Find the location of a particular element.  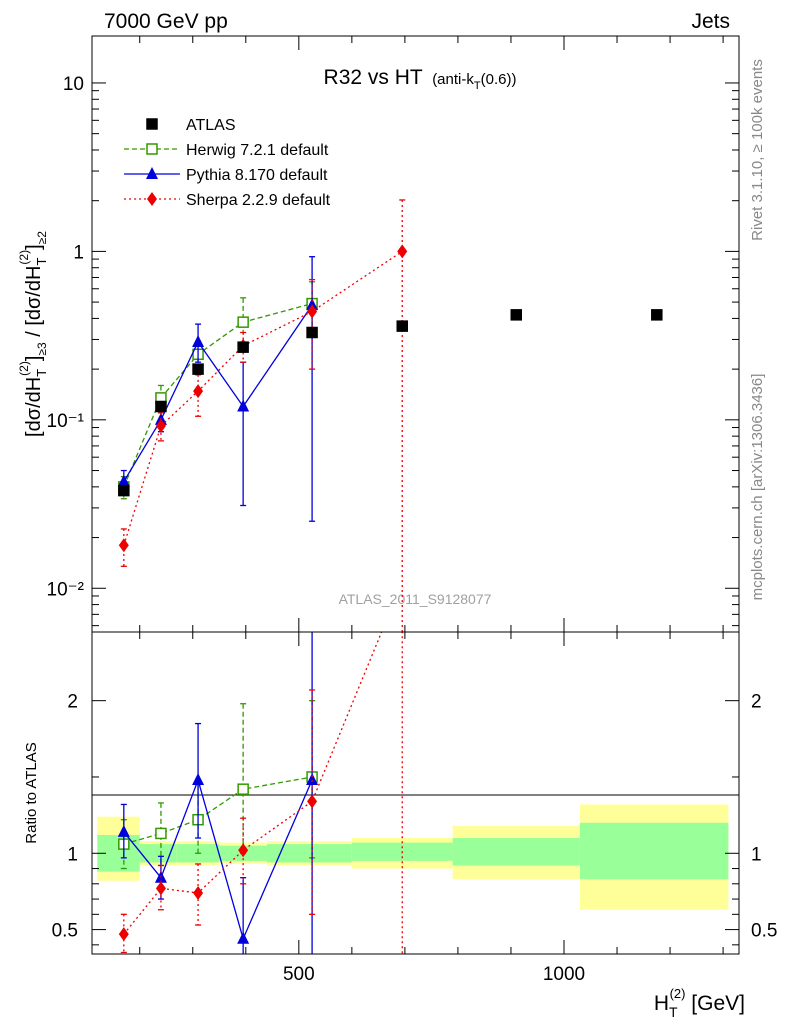

process-label: Jets is located at coordinates (710, 21).